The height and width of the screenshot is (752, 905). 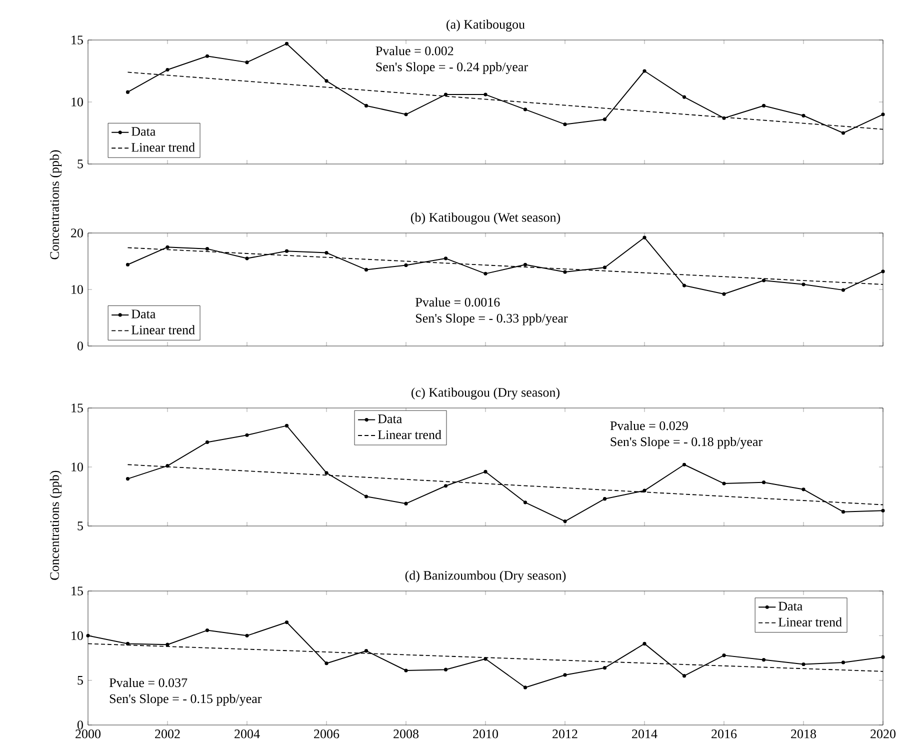 What do you see at coordinates (686, 443) in the screenshot?
I see `annotation: Sen's Slope = - 0.18 ppb/year` at bounding box center [686, 443].